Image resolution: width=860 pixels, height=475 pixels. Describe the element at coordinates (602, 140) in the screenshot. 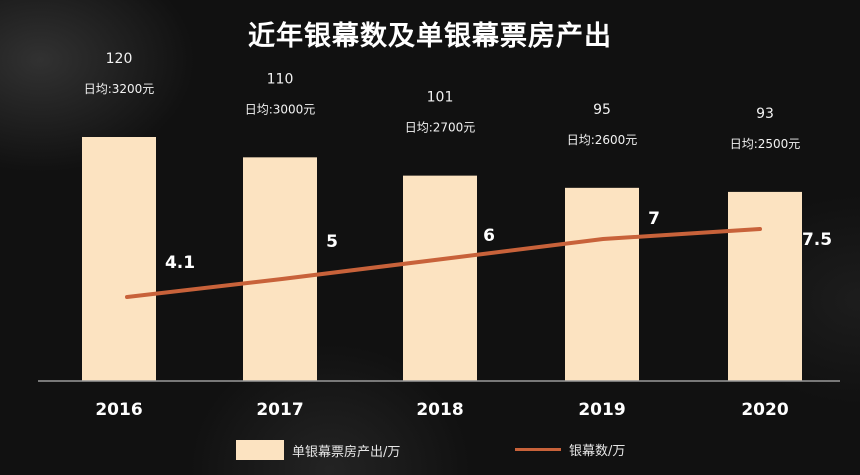

I see `daily-label-2019: 日均:2600元` at that location.